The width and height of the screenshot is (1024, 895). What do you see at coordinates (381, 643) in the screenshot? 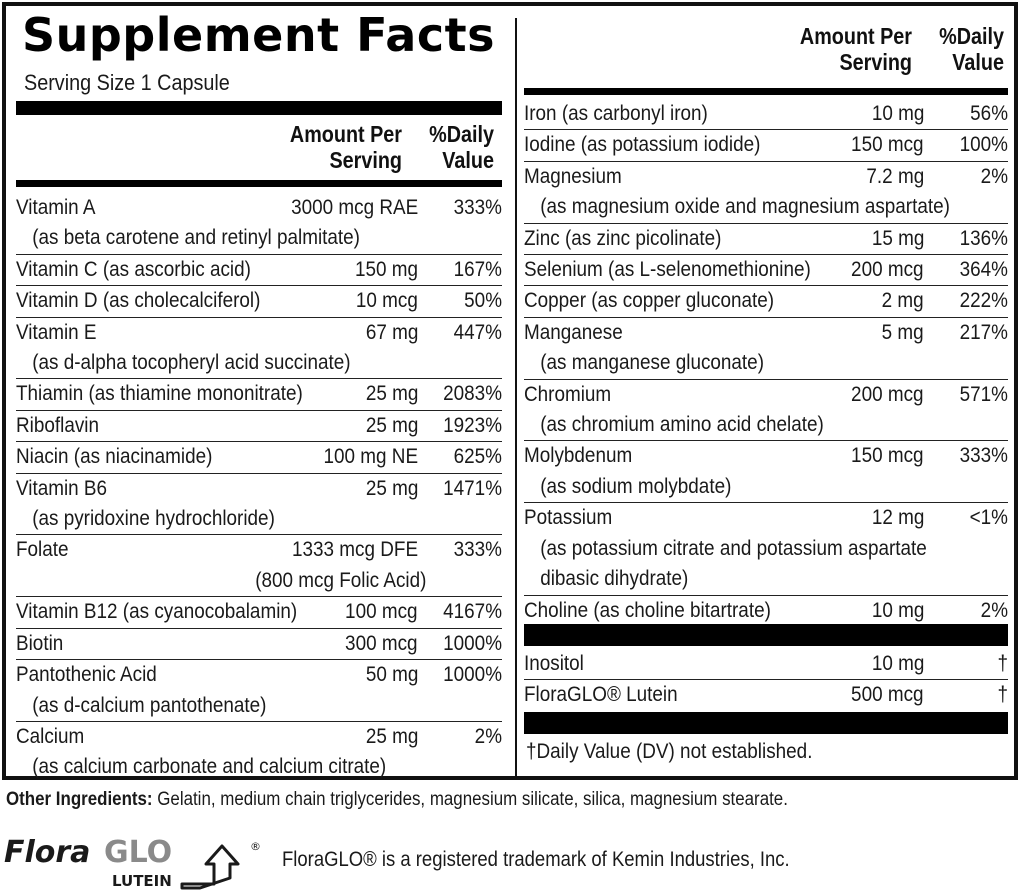
I see `nutrient-amount: 300 mcg` at bounding box center [381, 643].